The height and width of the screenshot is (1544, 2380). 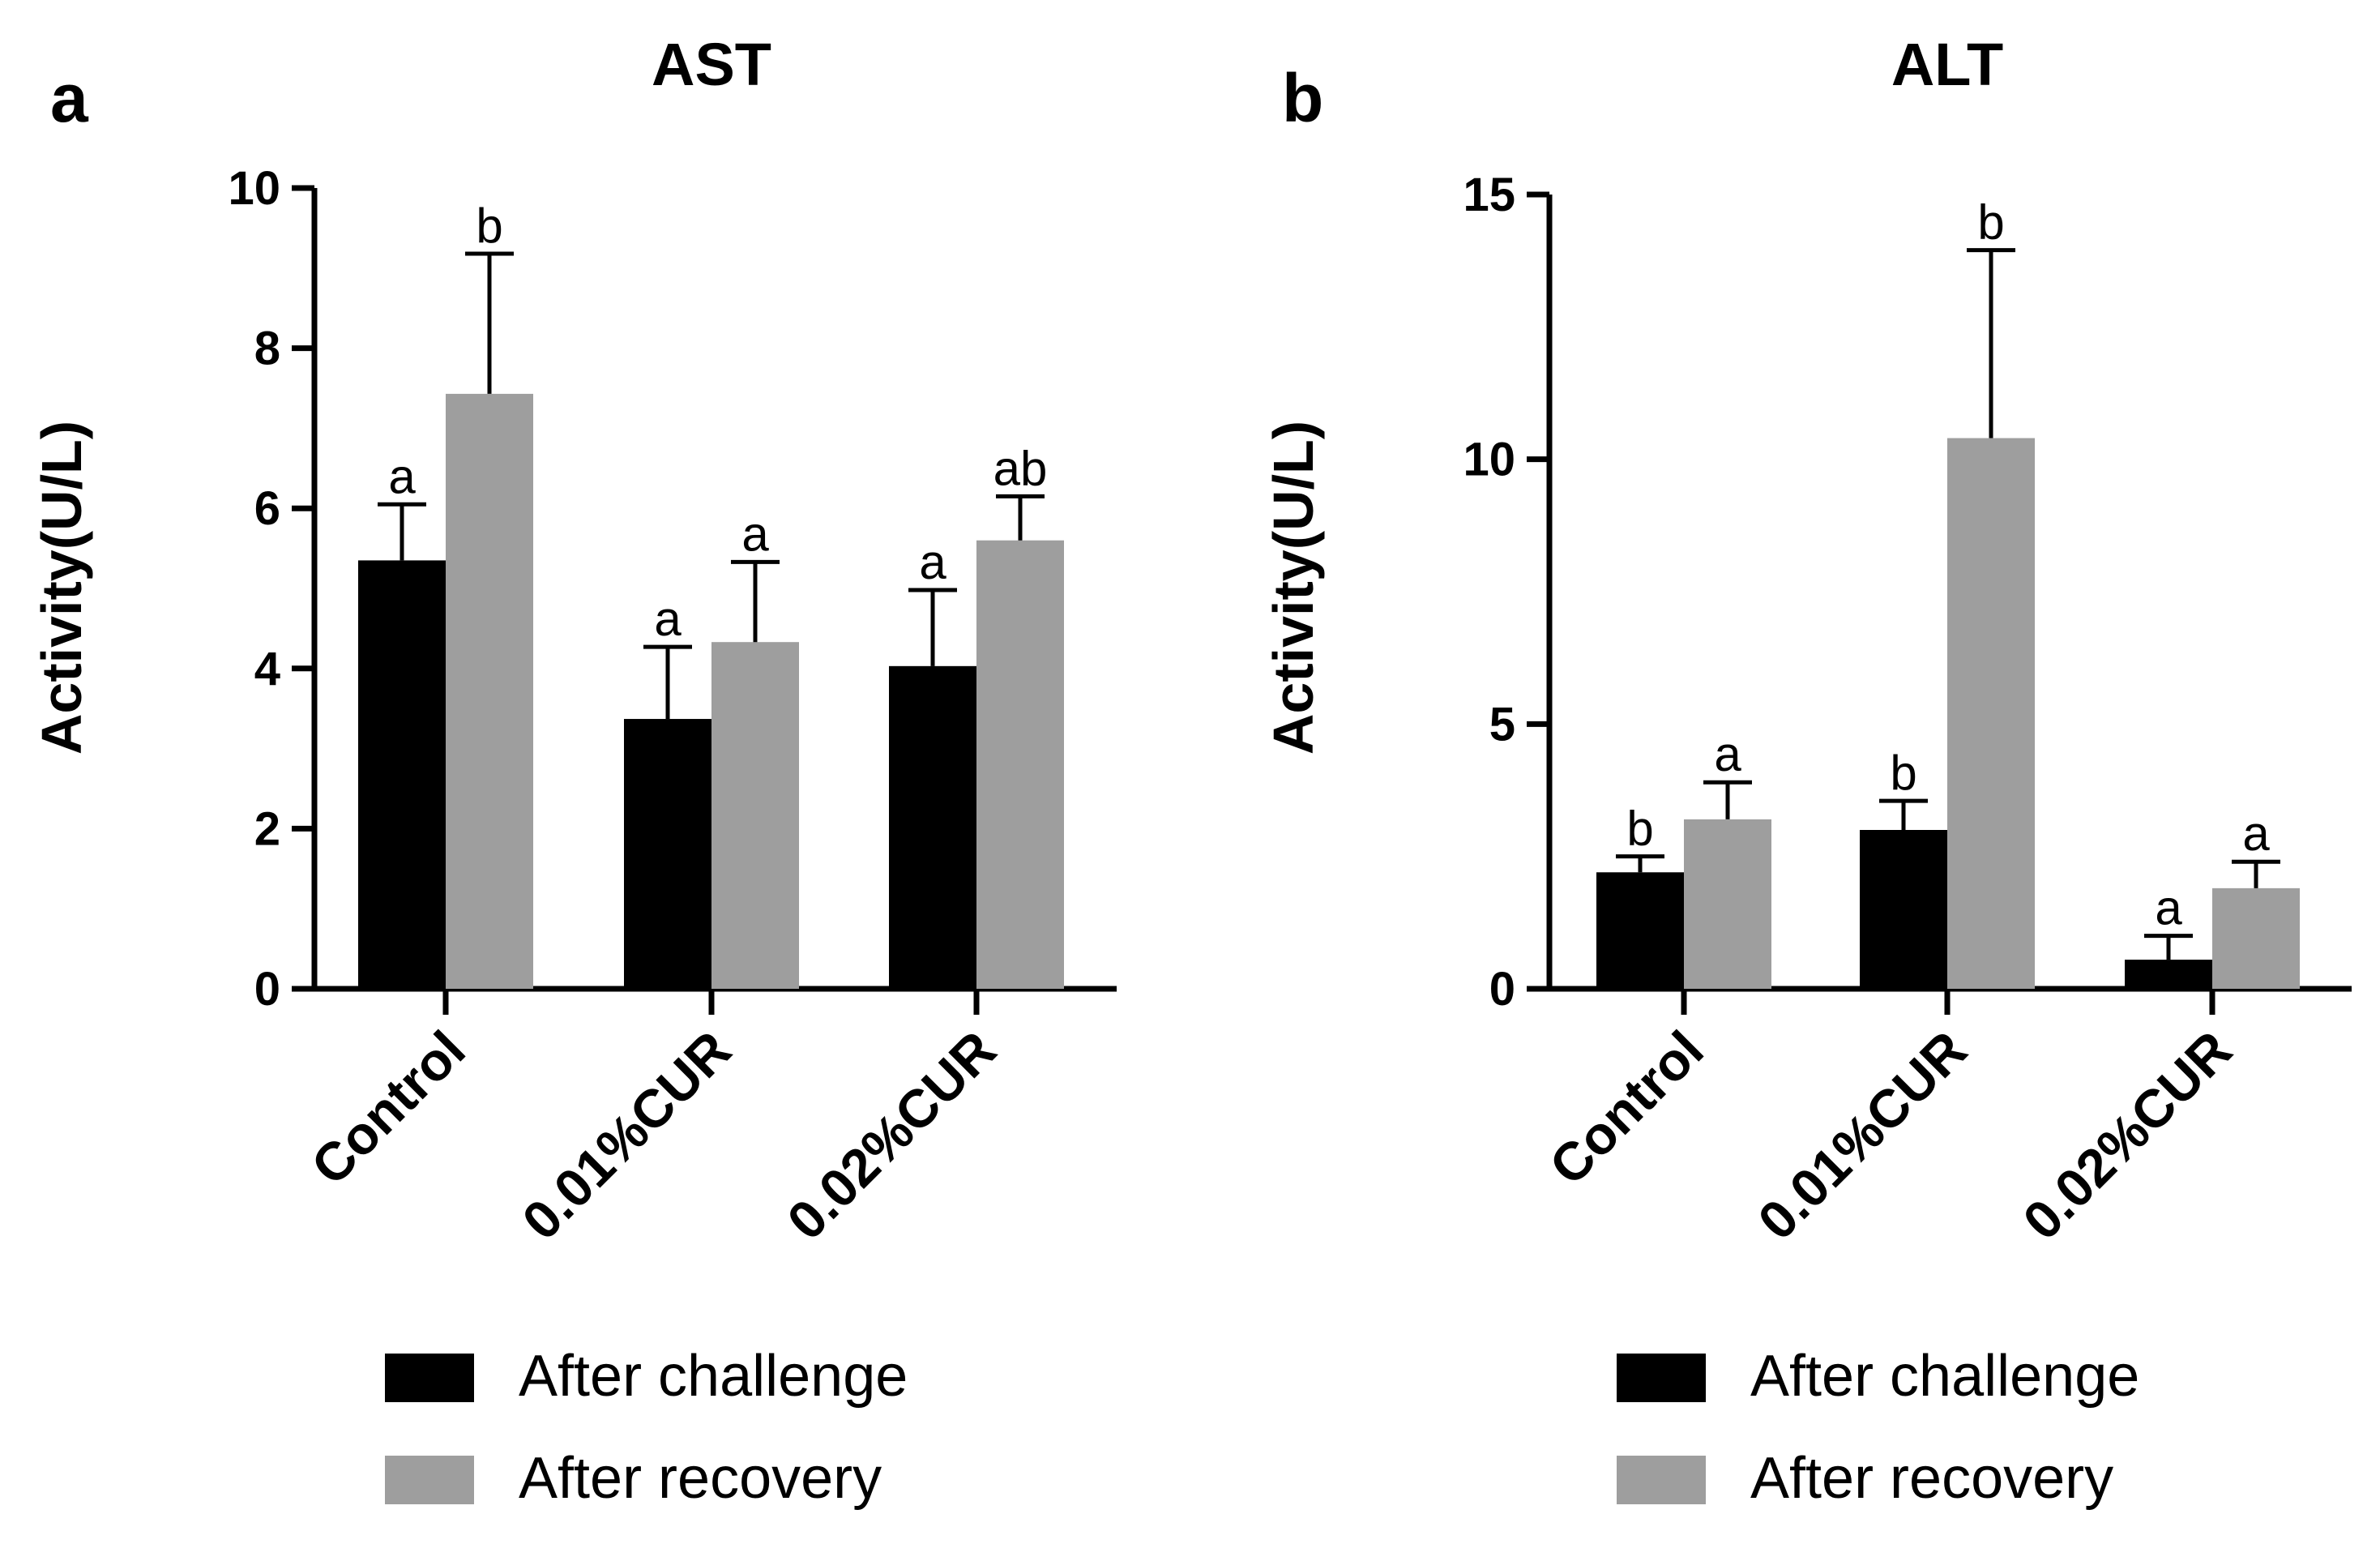 I want to click on panel-a-letter: a, so click(x=70, y=98).